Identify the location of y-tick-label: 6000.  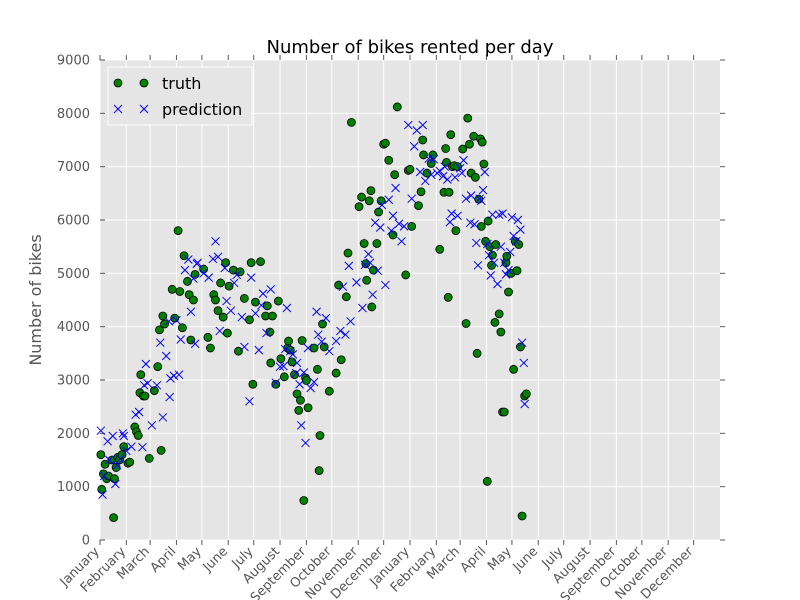
(73, 221).